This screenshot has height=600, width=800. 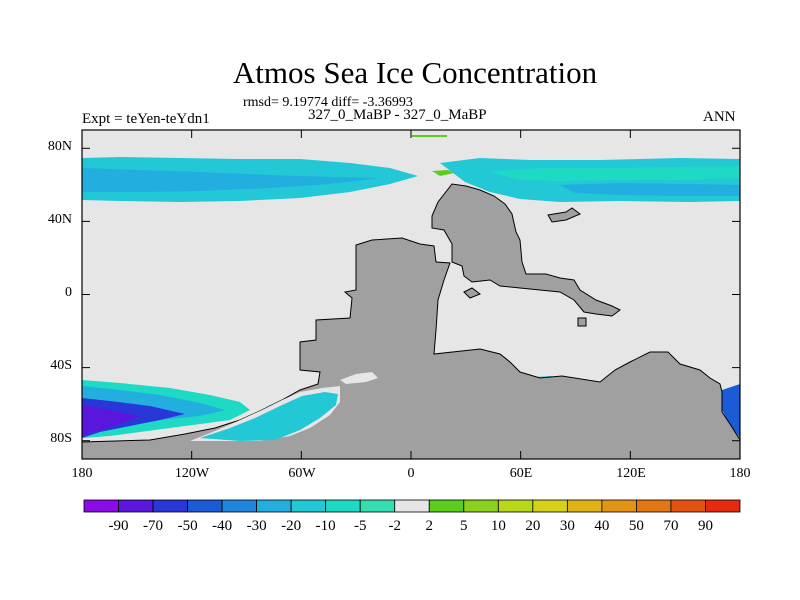 I want to click on arctic-ice-band-east-core, so click(x=615, y=173).